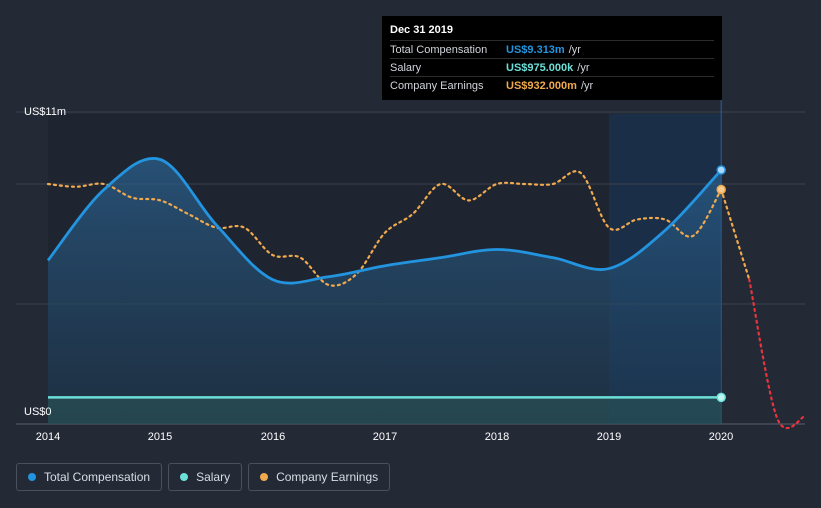 This screenshot has width=821, height=508. I want to click on legend-item-salary: Salary, so click(205, 477).